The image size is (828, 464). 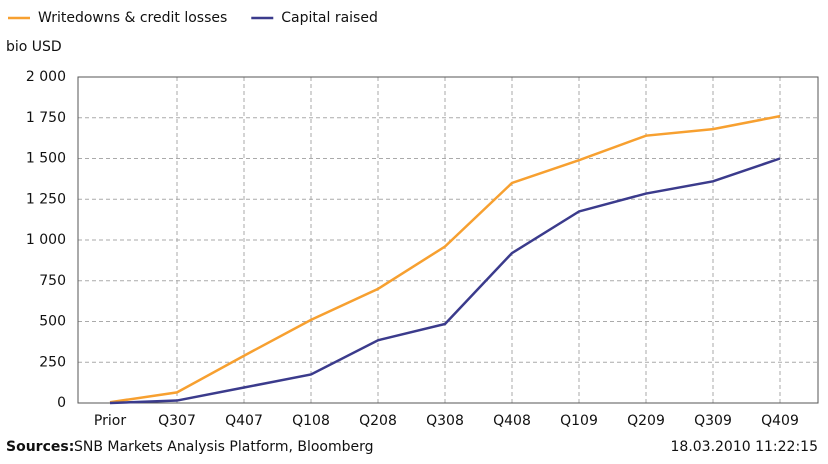 I want to click on x-tick-label: Q407, so click(x=244, y=421).